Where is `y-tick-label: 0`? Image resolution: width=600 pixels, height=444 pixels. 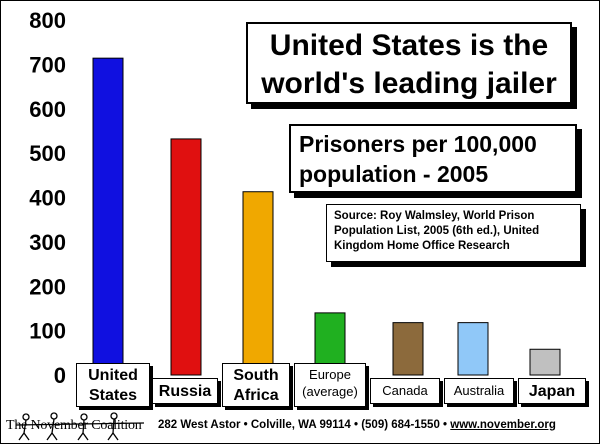 y-tick-label: 0 is located at coordinates (60, 375).